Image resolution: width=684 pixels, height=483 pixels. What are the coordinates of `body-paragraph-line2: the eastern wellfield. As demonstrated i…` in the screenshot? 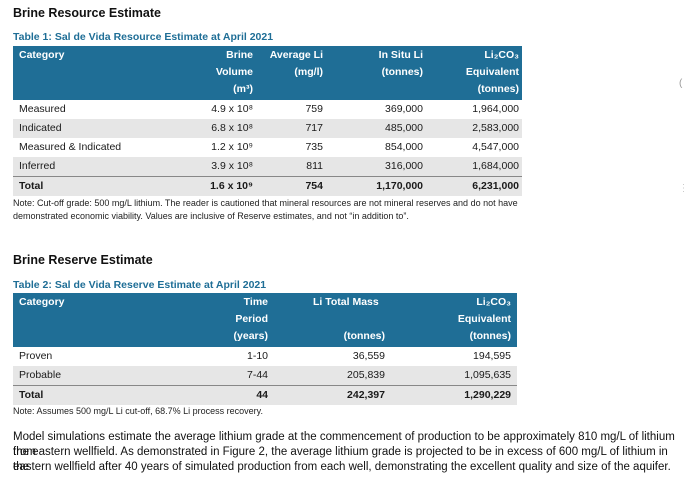 It's located at (340, 459).